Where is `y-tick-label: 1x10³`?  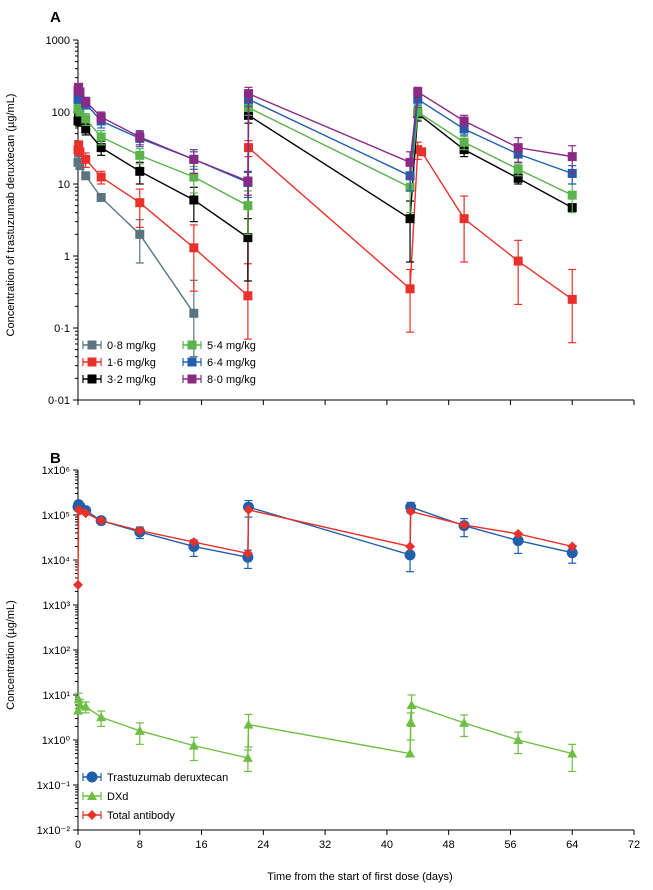 y-tick-label: 1x10³ is located at coordinates (56, 606).